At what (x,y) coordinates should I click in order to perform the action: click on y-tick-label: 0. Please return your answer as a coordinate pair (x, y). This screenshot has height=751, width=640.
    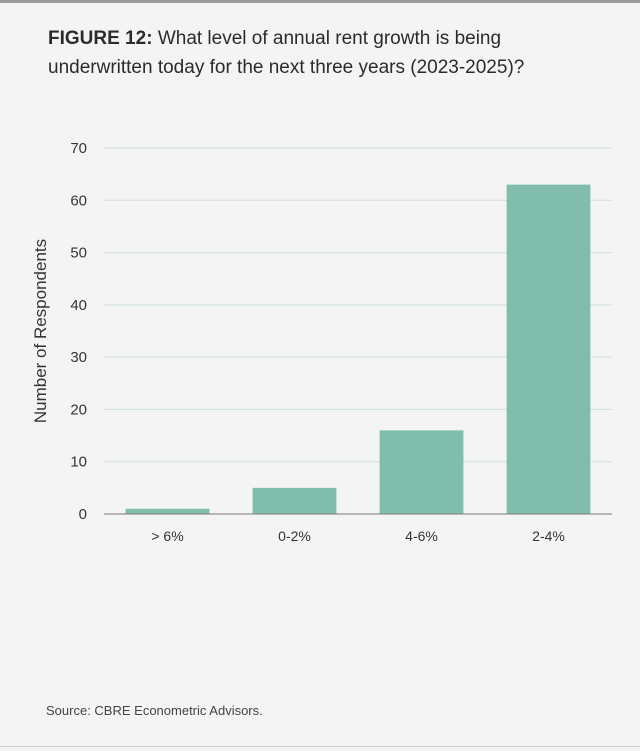
    Looking at the image, I should click on (83, 514).